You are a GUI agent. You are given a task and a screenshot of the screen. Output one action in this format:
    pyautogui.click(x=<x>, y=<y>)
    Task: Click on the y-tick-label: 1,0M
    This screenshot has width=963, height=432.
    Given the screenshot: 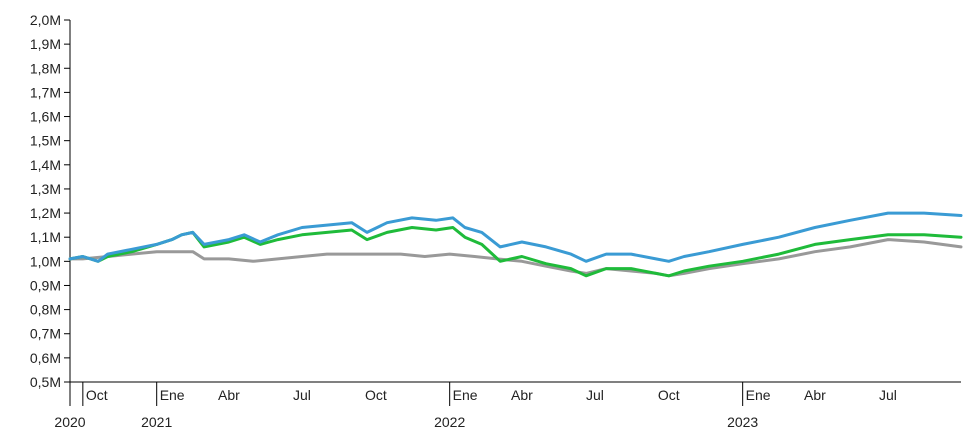 What is the action you would take?
    pyautogui.click(x=45, y=261)
    